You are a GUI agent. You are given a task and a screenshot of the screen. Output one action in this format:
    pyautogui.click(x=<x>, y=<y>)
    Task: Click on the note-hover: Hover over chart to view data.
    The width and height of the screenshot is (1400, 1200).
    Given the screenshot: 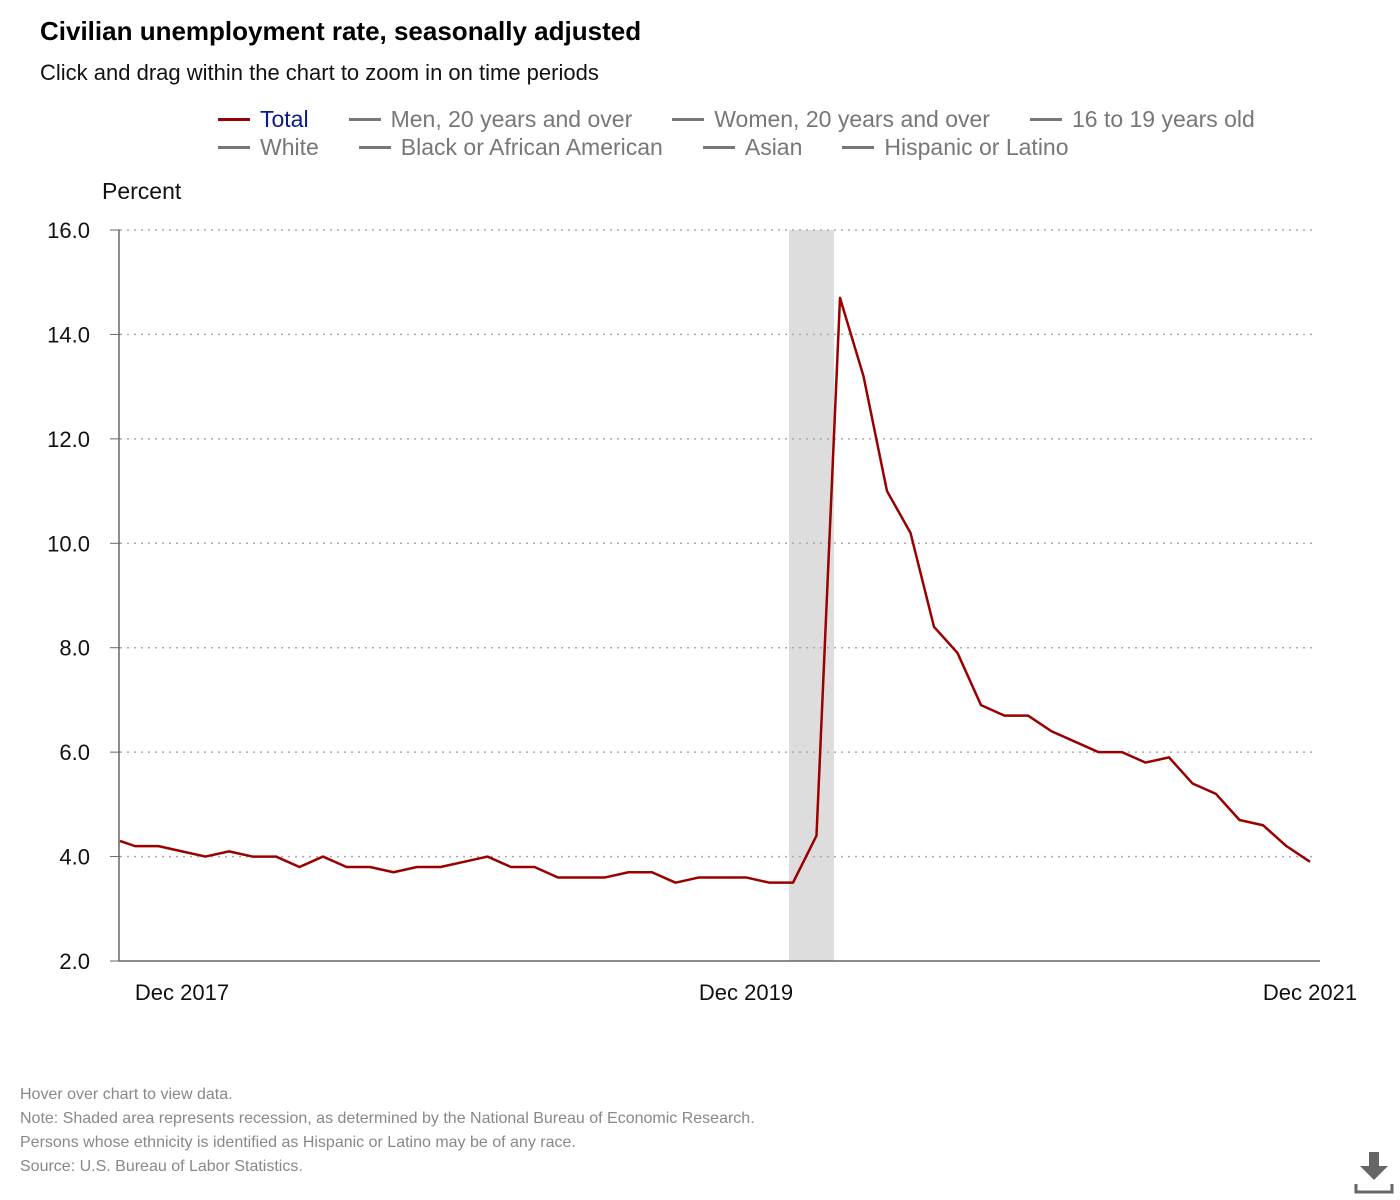 What is the action you would take?
    pyautogui.click(x=126, y=1094)
    